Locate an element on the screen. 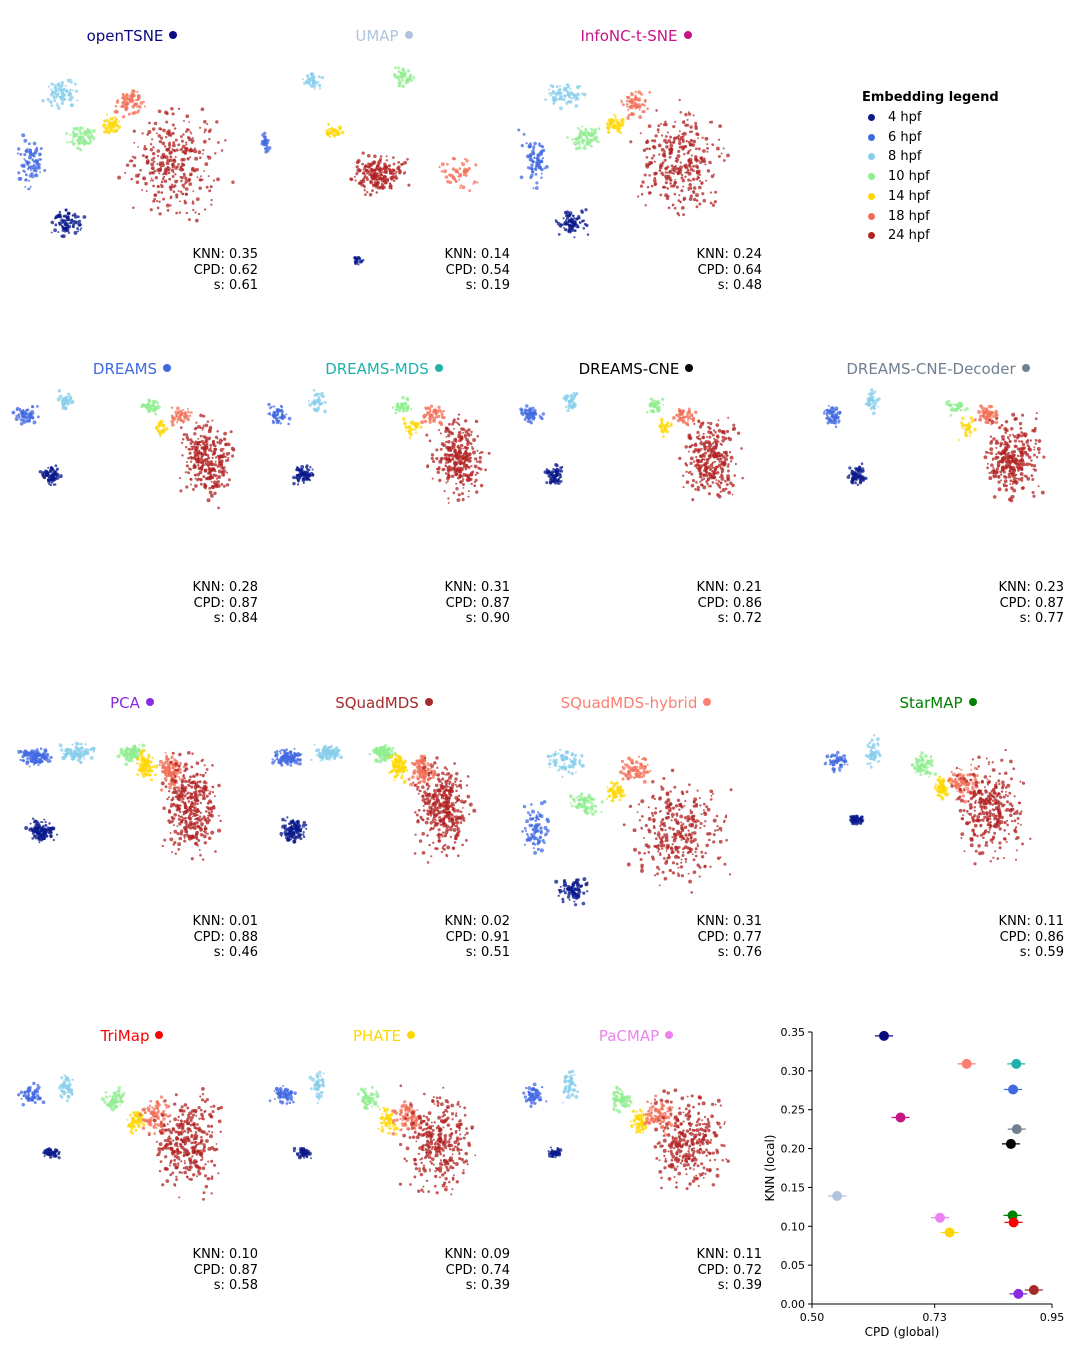 The image size is (1080, 1347). embedding-plot is located at coordinates (369, 166).